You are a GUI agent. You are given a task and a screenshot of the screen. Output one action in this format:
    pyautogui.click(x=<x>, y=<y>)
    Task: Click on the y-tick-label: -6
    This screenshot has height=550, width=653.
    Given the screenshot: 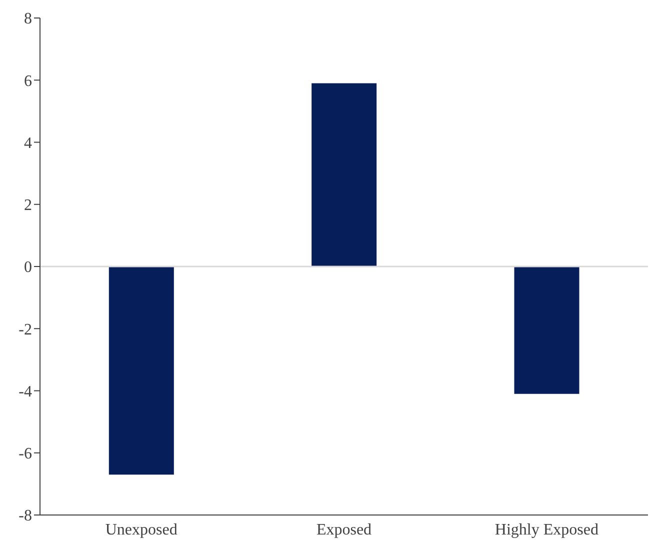 What is the action you would take?
    pyautogui.click(x=25, y=454)
    